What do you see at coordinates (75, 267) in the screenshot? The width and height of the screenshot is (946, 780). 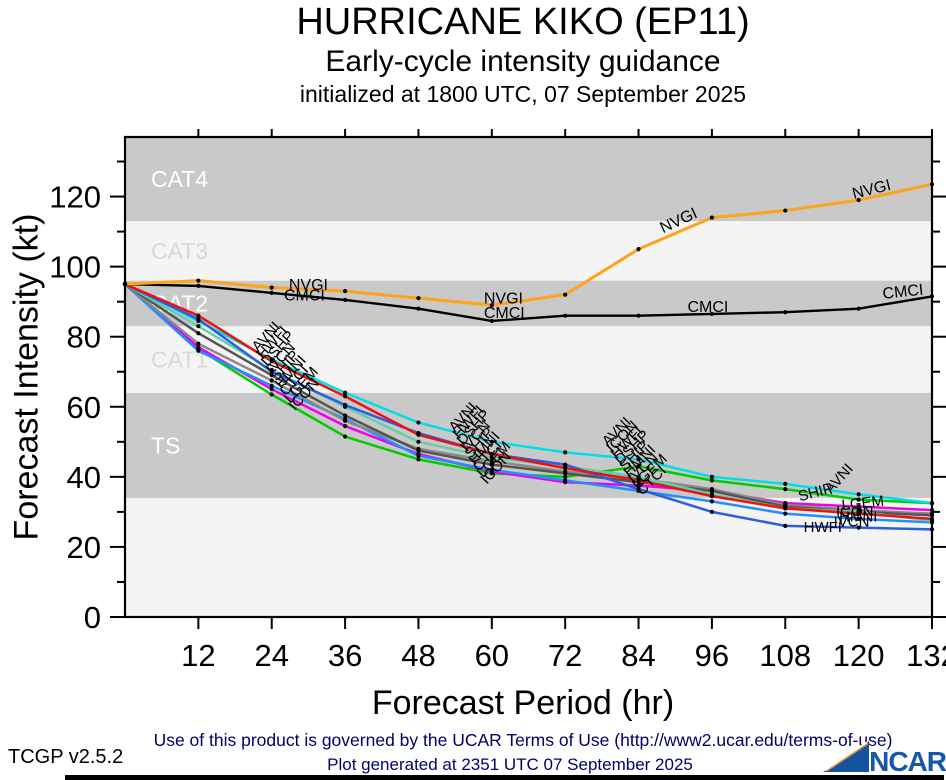 I see `y-tick-label: 100` at bounding box center [75, 267].